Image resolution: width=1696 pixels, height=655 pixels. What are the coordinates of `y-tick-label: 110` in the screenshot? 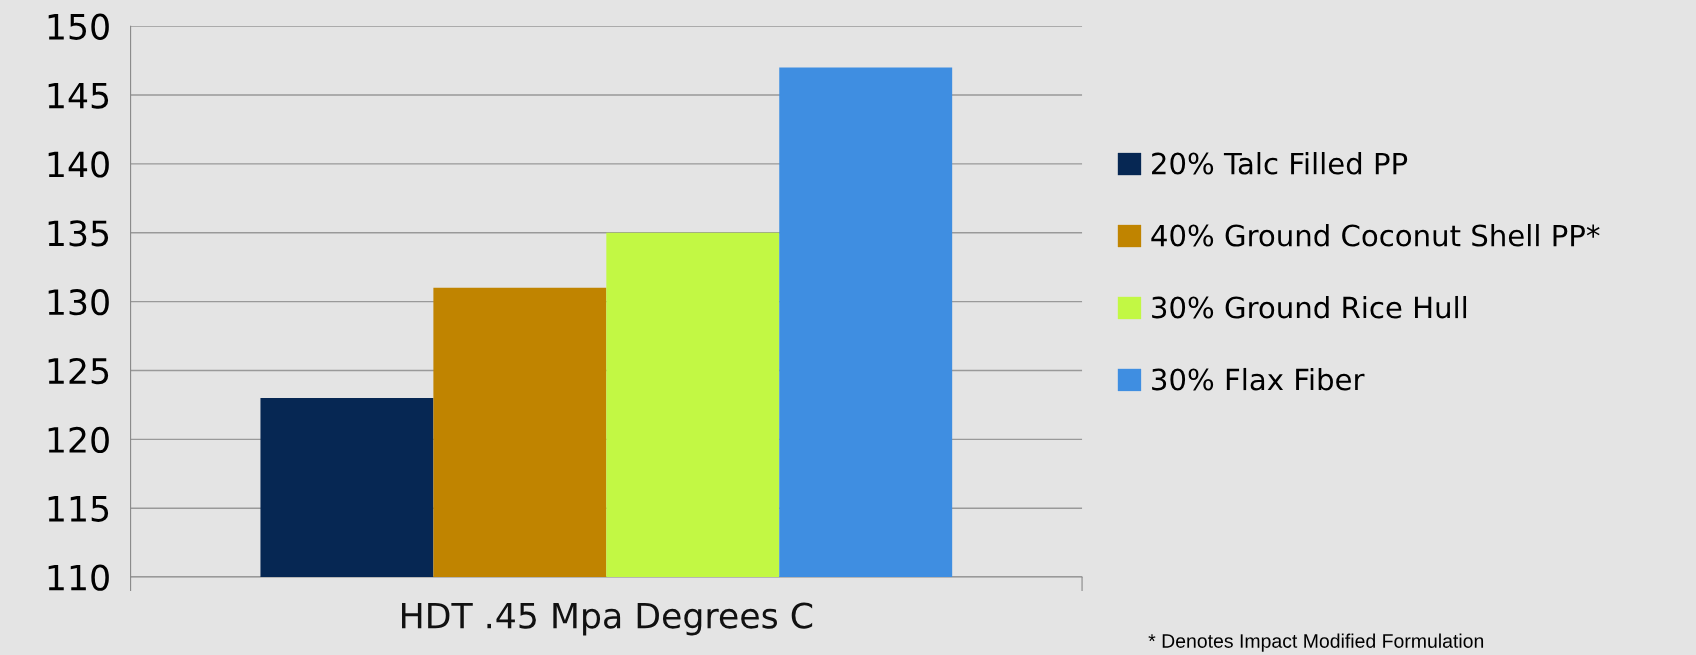 It's located at (78, 577).